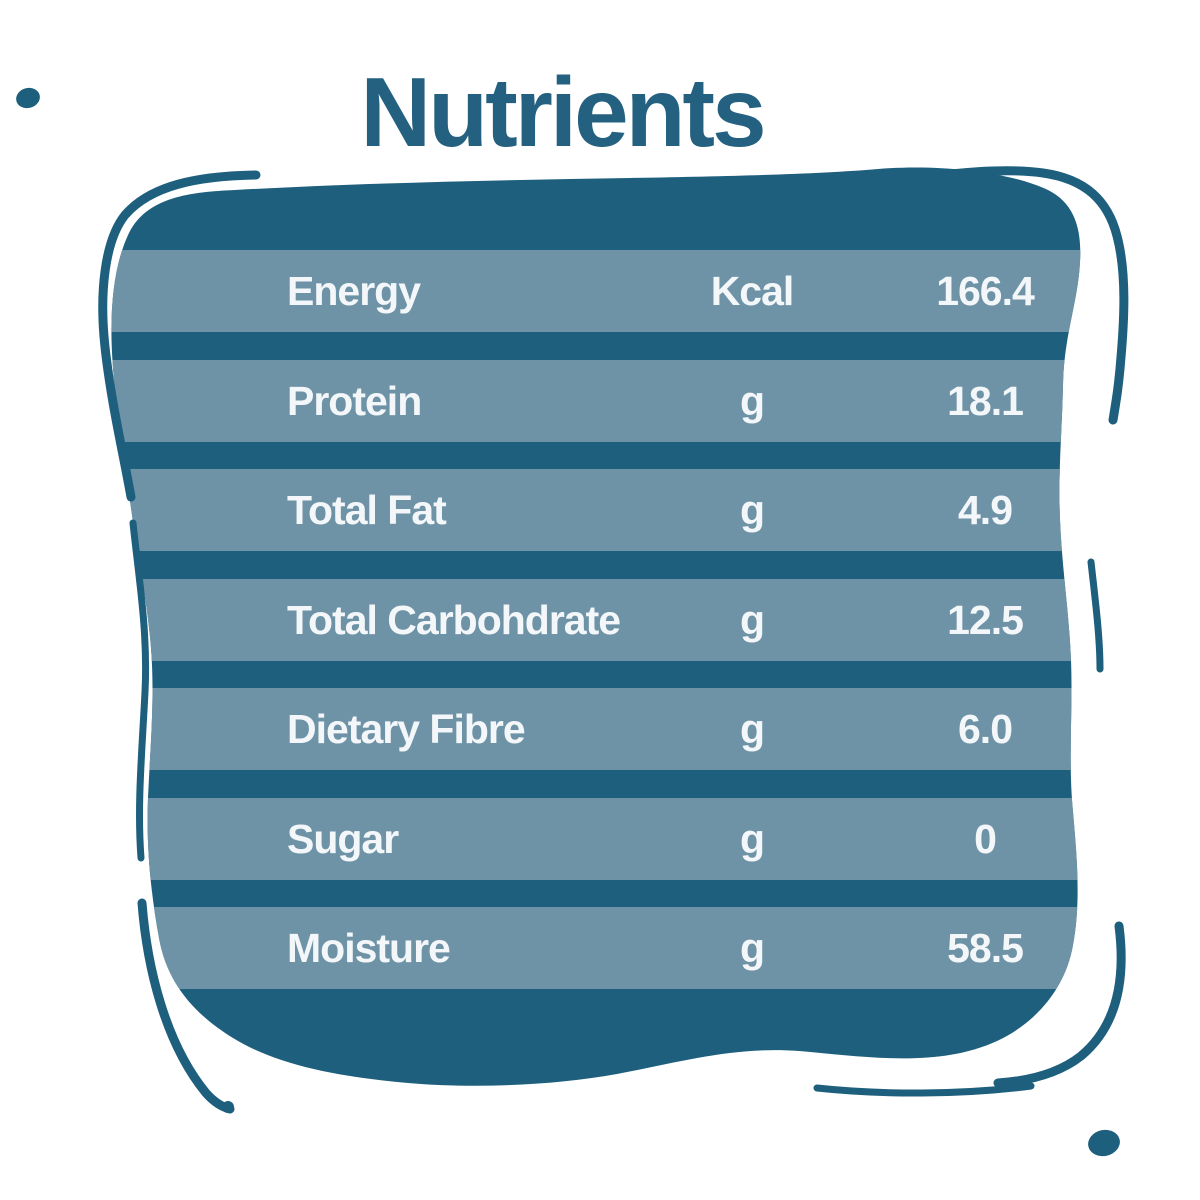 The image size is (1200, 1200). I want to click on page-title: Nutrients, so click(563, 112).